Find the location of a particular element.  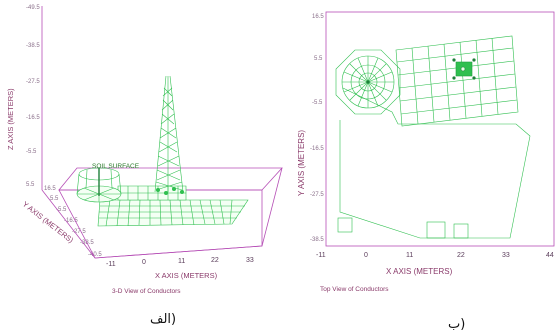

y-axis-label: Y AXIS (METERS) is located at coordinates (301, 163).